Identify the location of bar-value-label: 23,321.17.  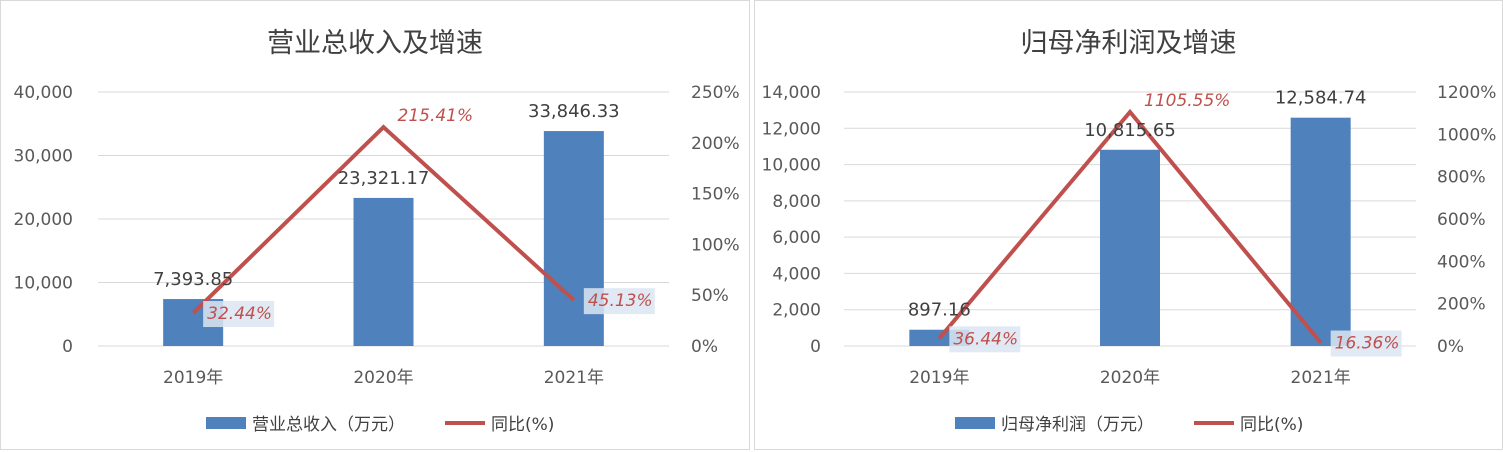
(384, 178).